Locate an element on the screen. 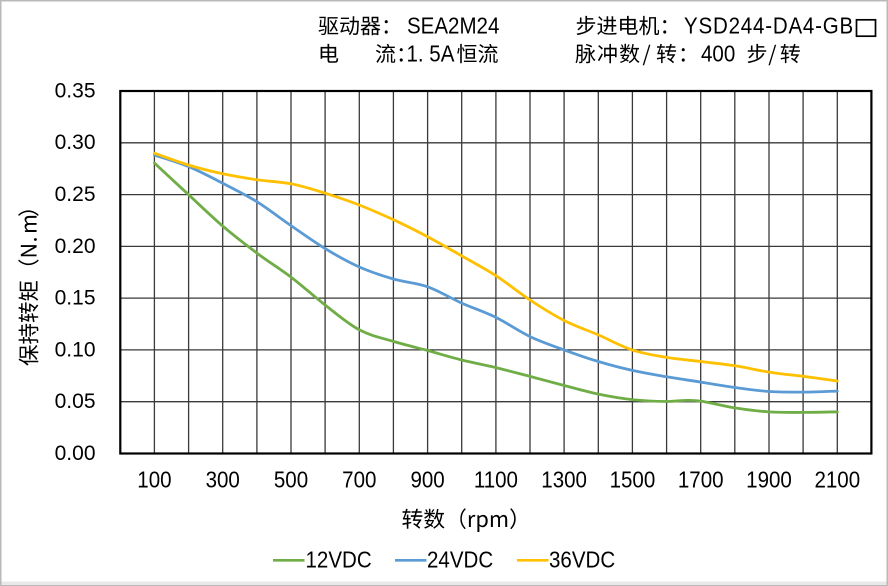  svg-text: 500 is located at coordinates (291, 479).